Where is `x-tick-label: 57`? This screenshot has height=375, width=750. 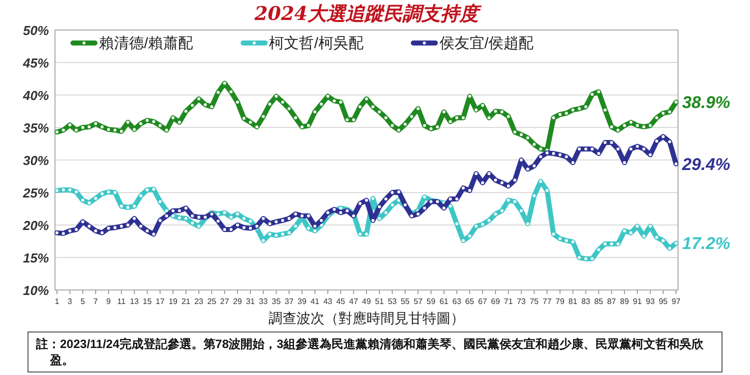 x-tick-label: 57 is located at coordinates (419, 301).